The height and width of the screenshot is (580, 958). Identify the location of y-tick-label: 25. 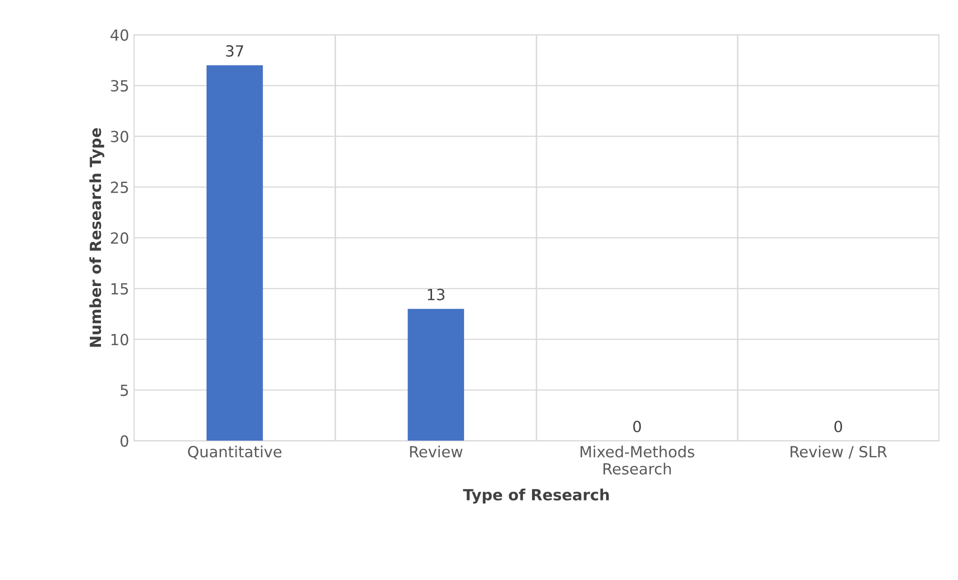
(119, 188).